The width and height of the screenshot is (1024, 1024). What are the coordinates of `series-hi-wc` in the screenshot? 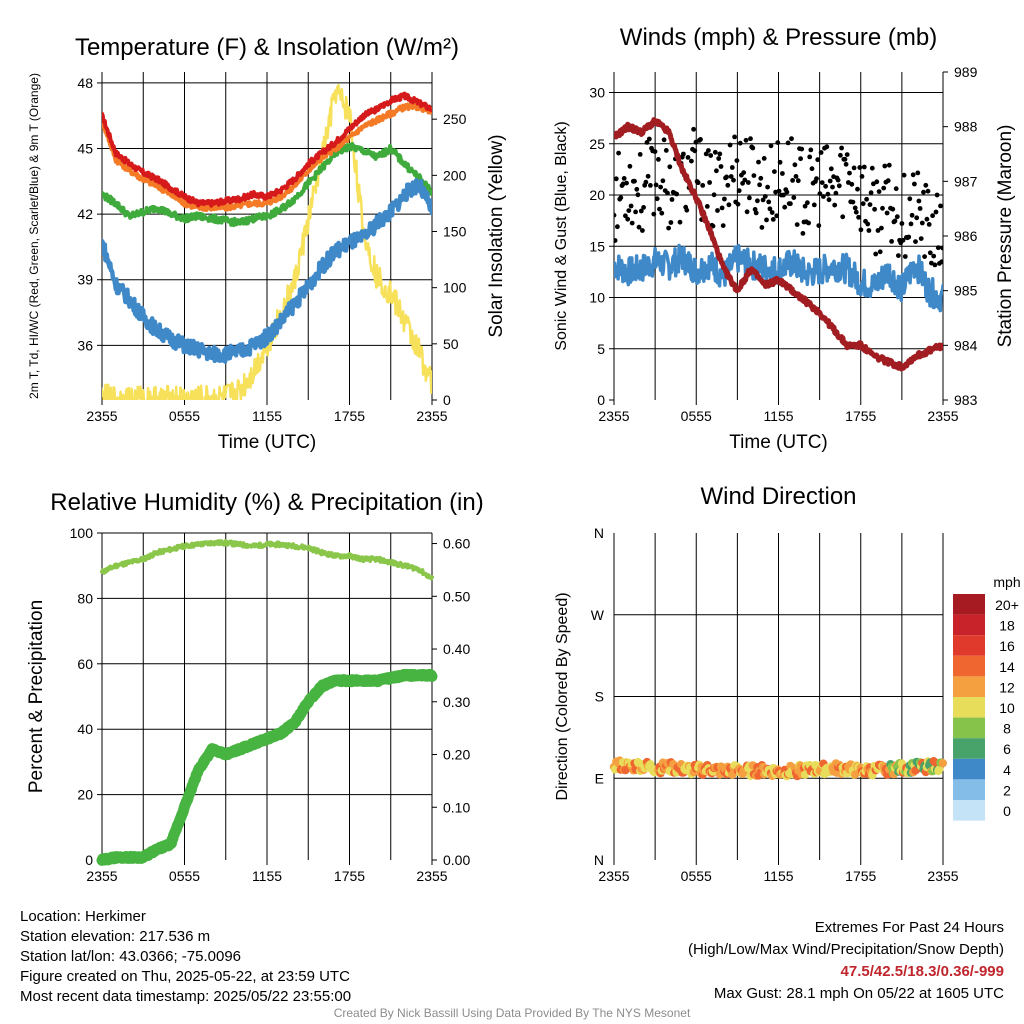 It's located at (267, 271).